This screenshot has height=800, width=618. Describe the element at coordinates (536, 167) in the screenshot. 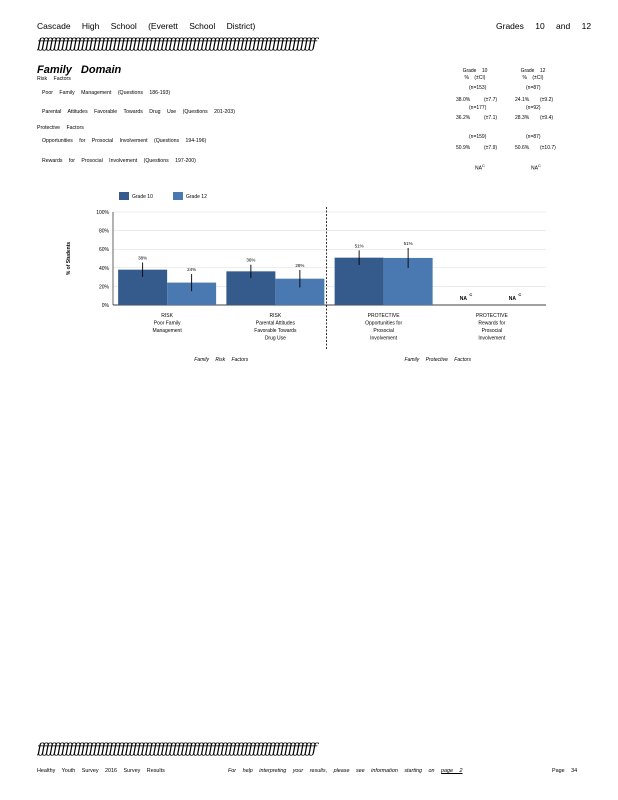

I see `table-value-grade12: NAC` at that location.